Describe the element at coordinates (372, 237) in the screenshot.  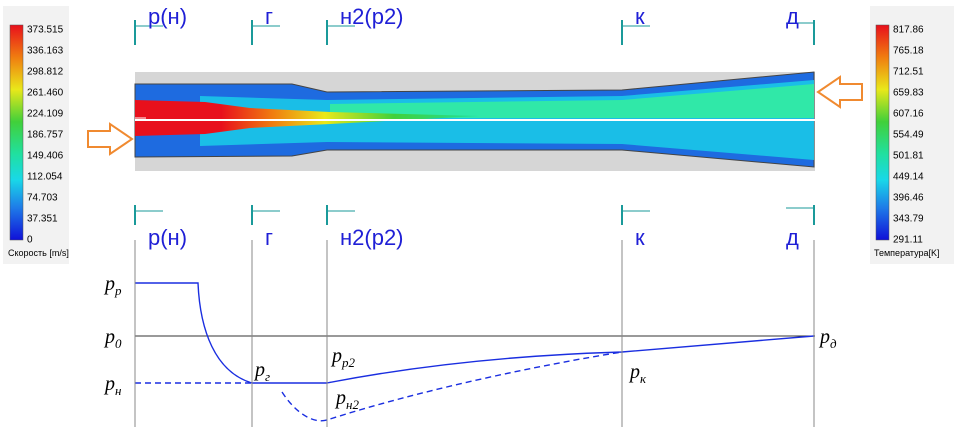
I see `section-label-bottom: н2(р2)` at that location.